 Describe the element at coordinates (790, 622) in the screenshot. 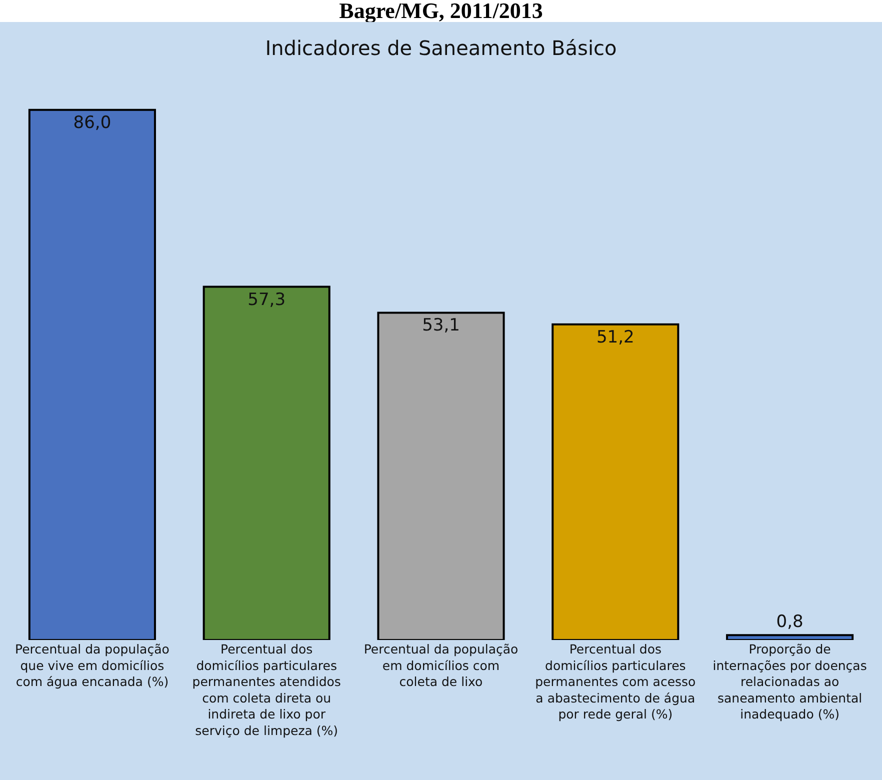

I see `data-label: 0,8` at that location.